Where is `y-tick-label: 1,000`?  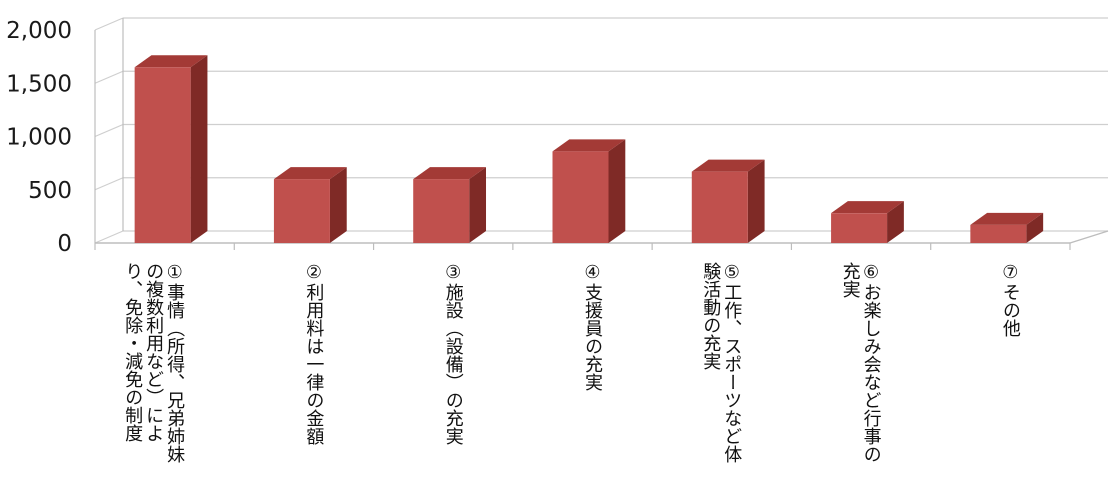
y-tick-label: 1,000 is located at coordinates (39, 138).